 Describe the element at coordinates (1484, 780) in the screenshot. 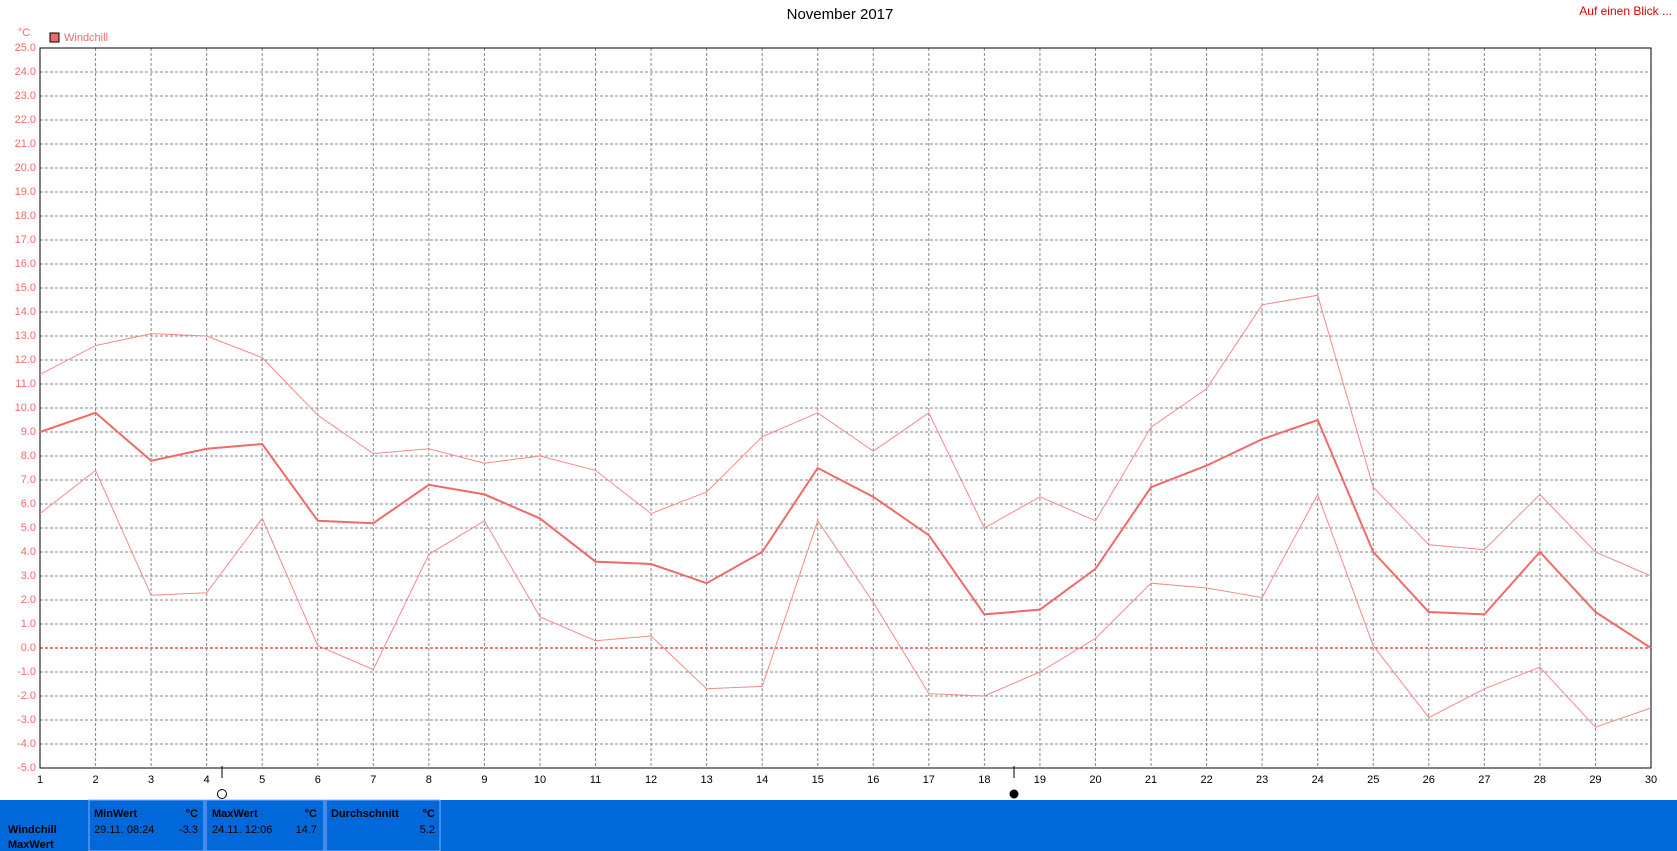

I see `x-tick-label: 27` at that location.